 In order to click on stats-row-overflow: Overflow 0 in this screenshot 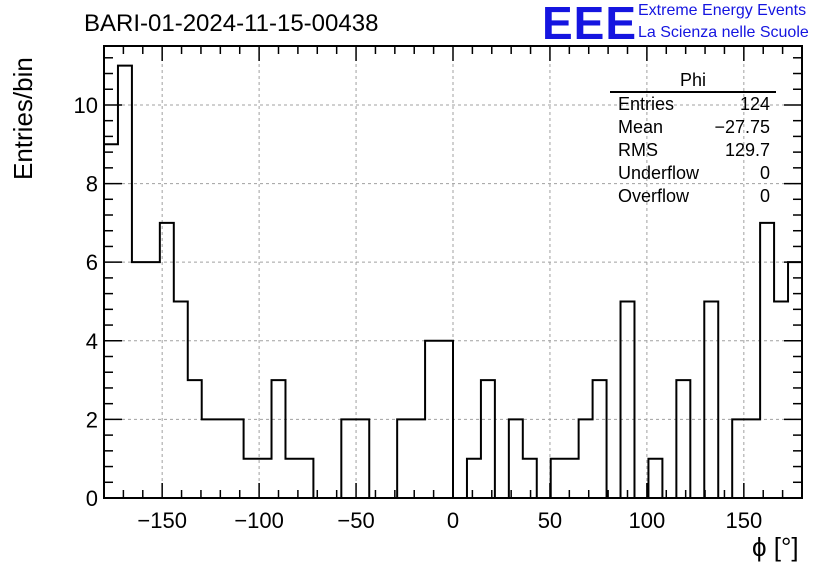, I will do `click(693, 196)`.